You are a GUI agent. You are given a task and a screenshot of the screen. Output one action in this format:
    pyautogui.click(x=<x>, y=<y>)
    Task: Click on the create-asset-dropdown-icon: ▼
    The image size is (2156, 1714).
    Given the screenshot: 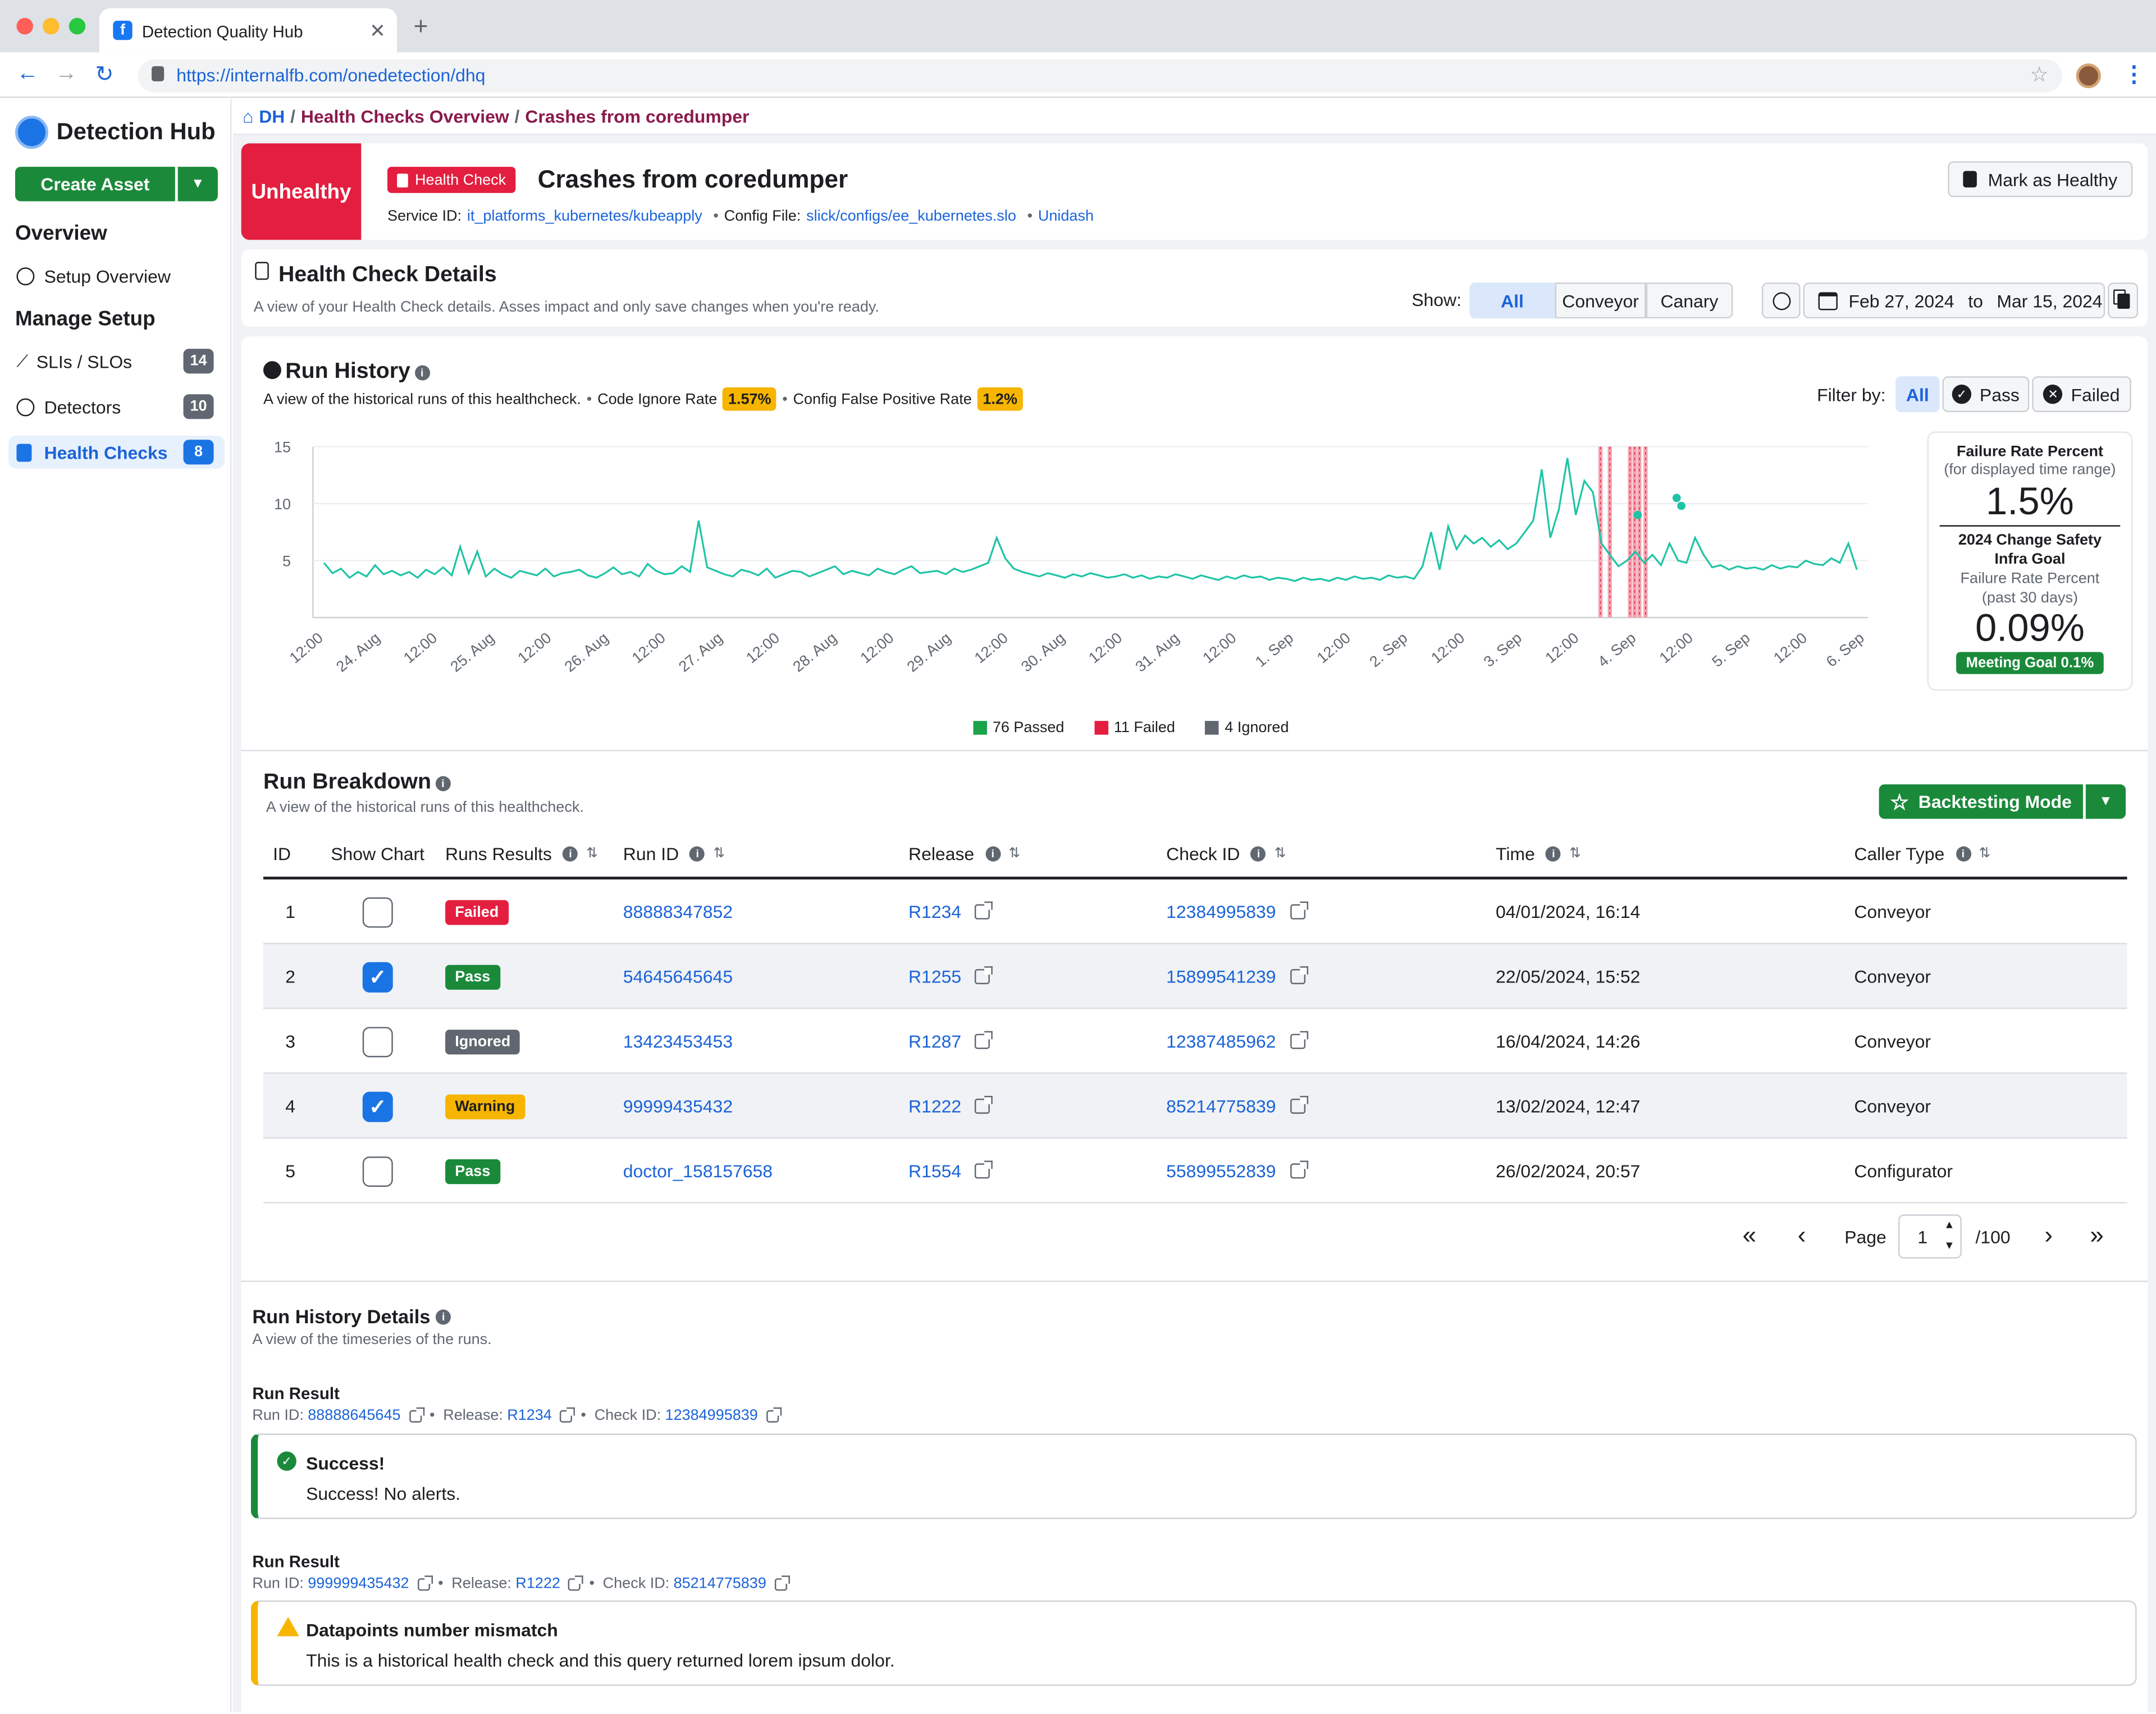 What is the action you would take?
    pyautogui.click(x=197, y=184)
    